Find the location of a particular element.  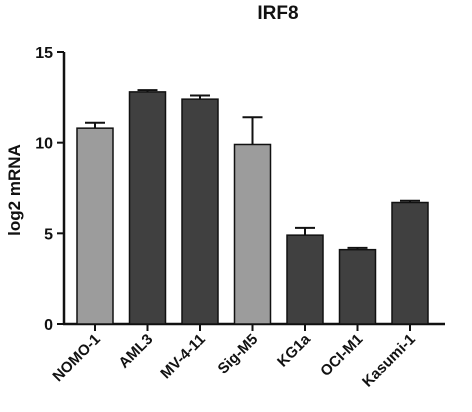

y-tick-label: 5 is located at coordinates (48, 234).